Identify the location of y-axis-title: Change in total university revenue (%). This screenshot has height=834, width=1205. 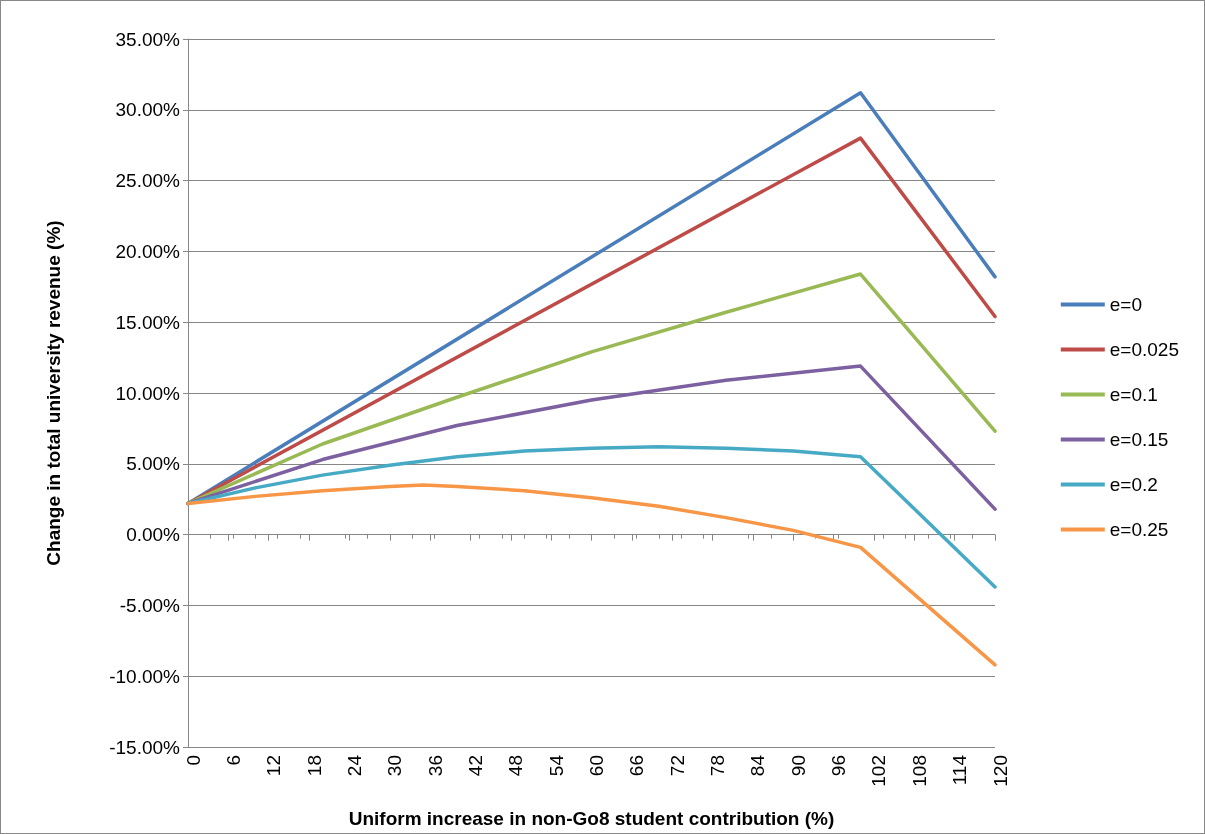
(53, 393).